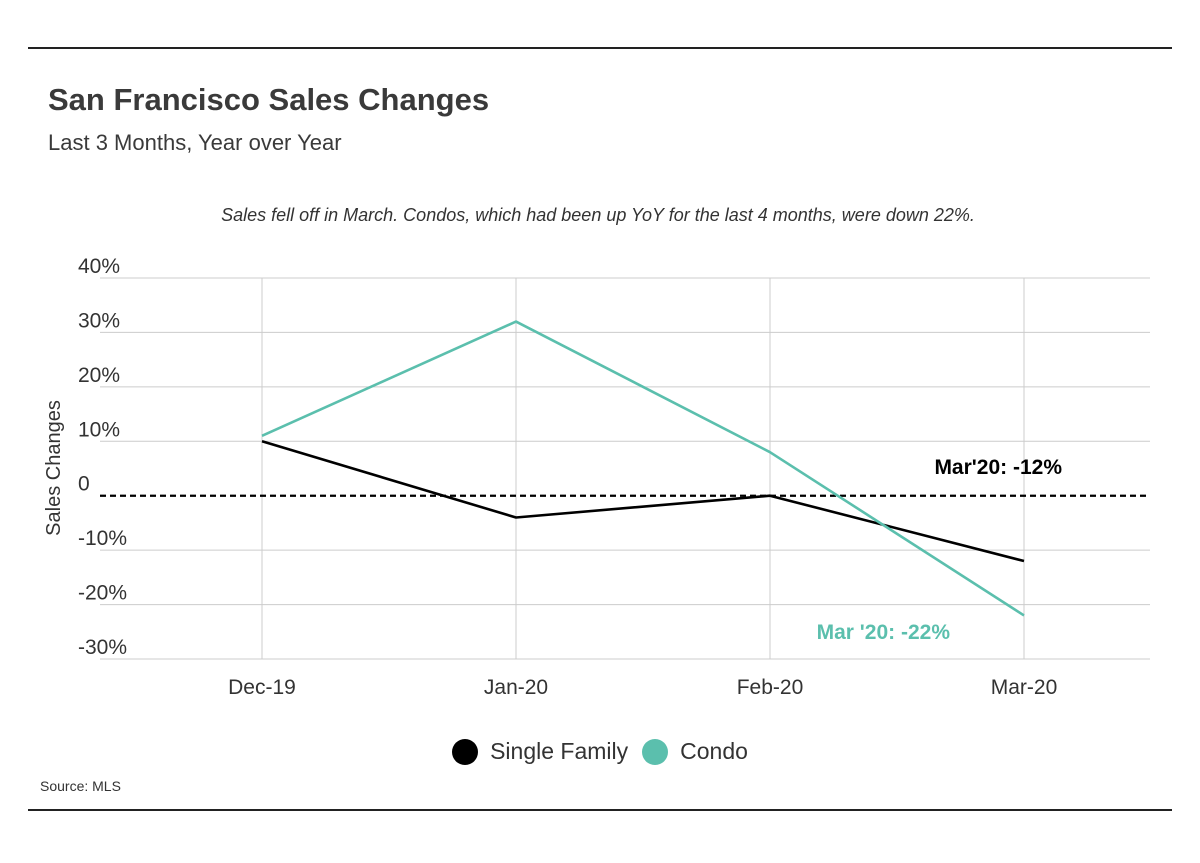 The width and height of the screenshot is (1200, 863). Describe the element at coordinates (80, 786) in the screenshot. I see `source-note: Source: MLS` at that location.